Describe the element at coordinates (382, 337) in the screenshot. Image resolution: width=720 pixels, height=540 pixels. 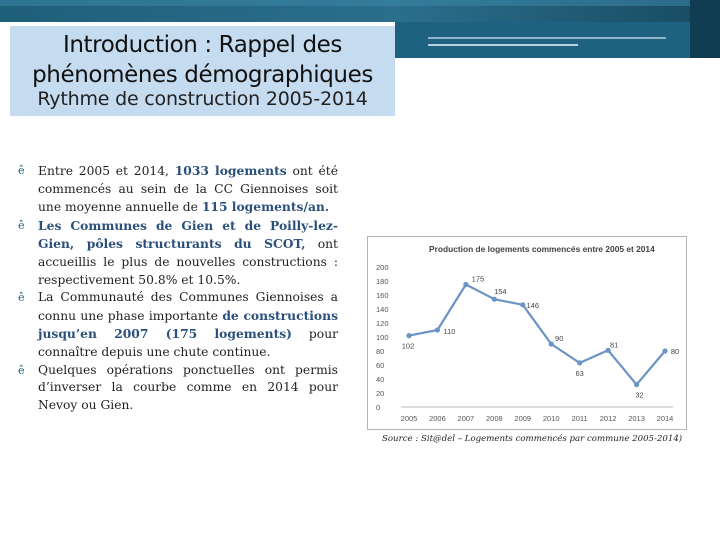
I see `y-tick-label: 100` at that location.